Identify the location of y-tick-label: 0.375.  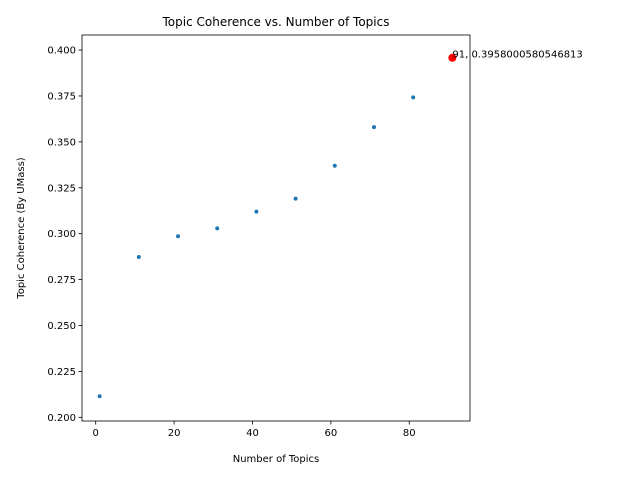
(61, 96).